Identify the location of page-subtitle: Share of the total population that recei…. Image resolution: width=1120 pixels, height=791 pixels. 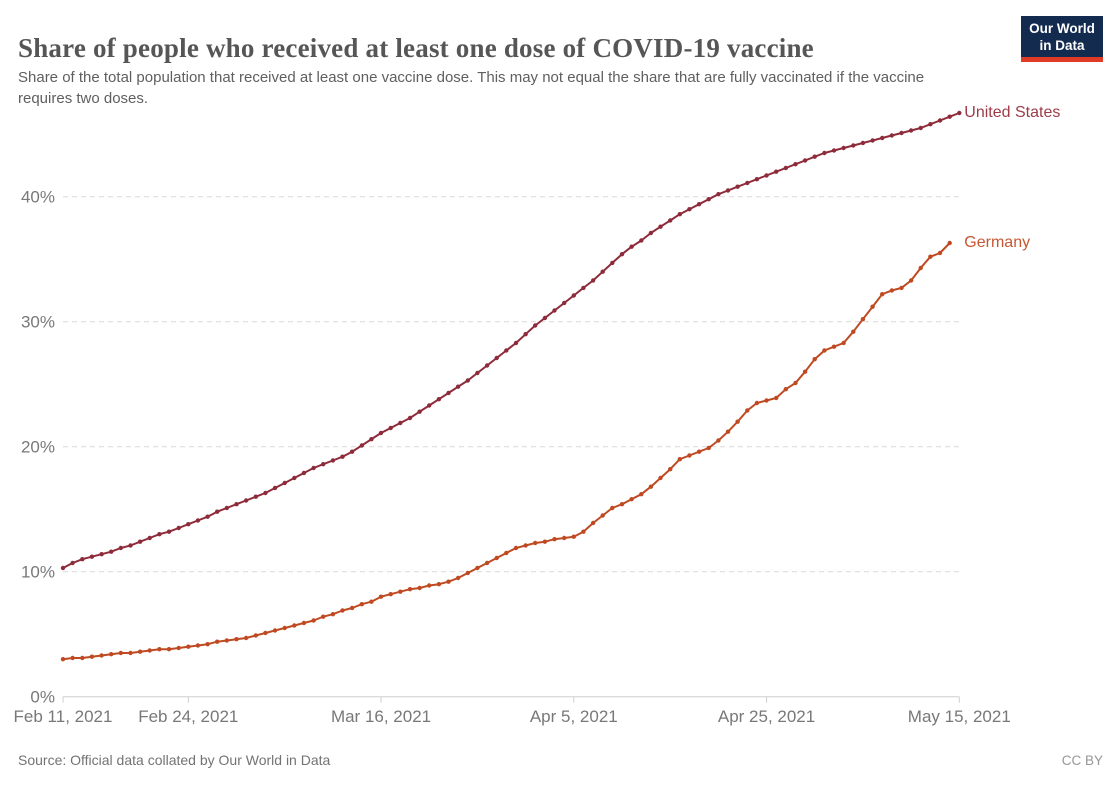
(471, 88).